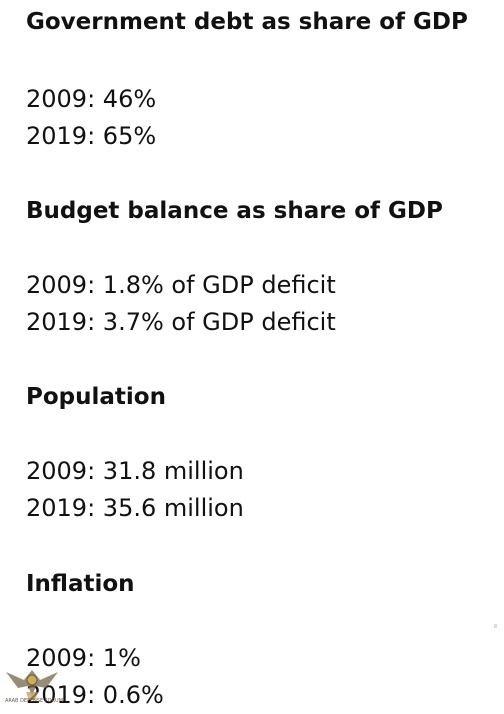 This screenshot has height=714, width=504. I want to click on inflation-2009: 2009: 1%, so click(83, 658).